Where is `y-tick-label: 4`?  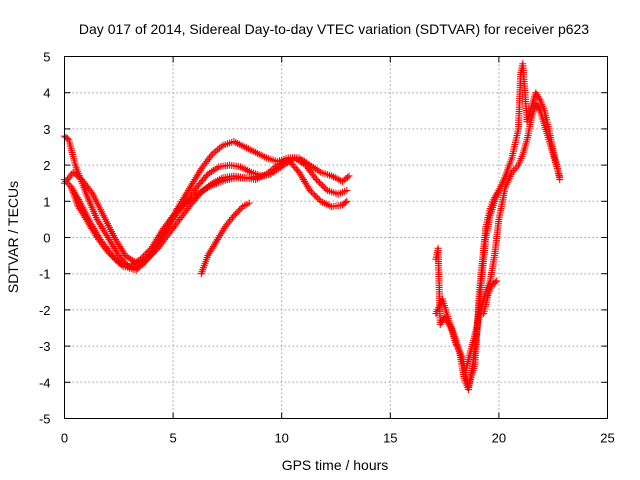
y-tick-label: 4 is located at coordinates (46, 93).